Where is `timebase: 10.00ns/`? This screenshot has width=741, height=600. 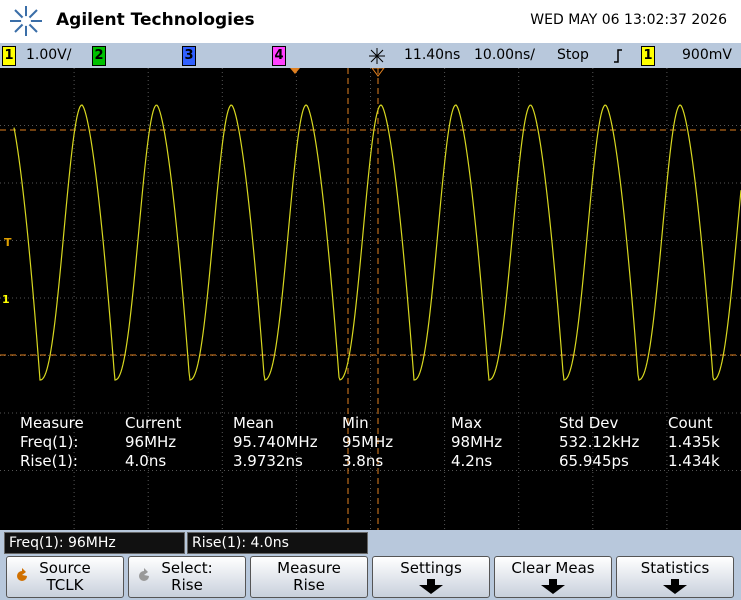
timebase: 10.00ns/ is located at coordinates (504, 55).